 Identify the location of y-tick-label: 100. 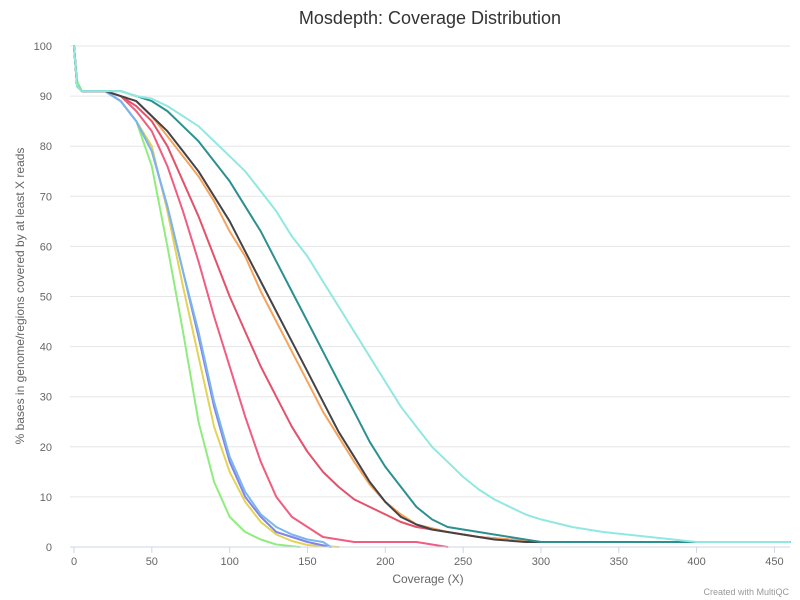
(43, 47).